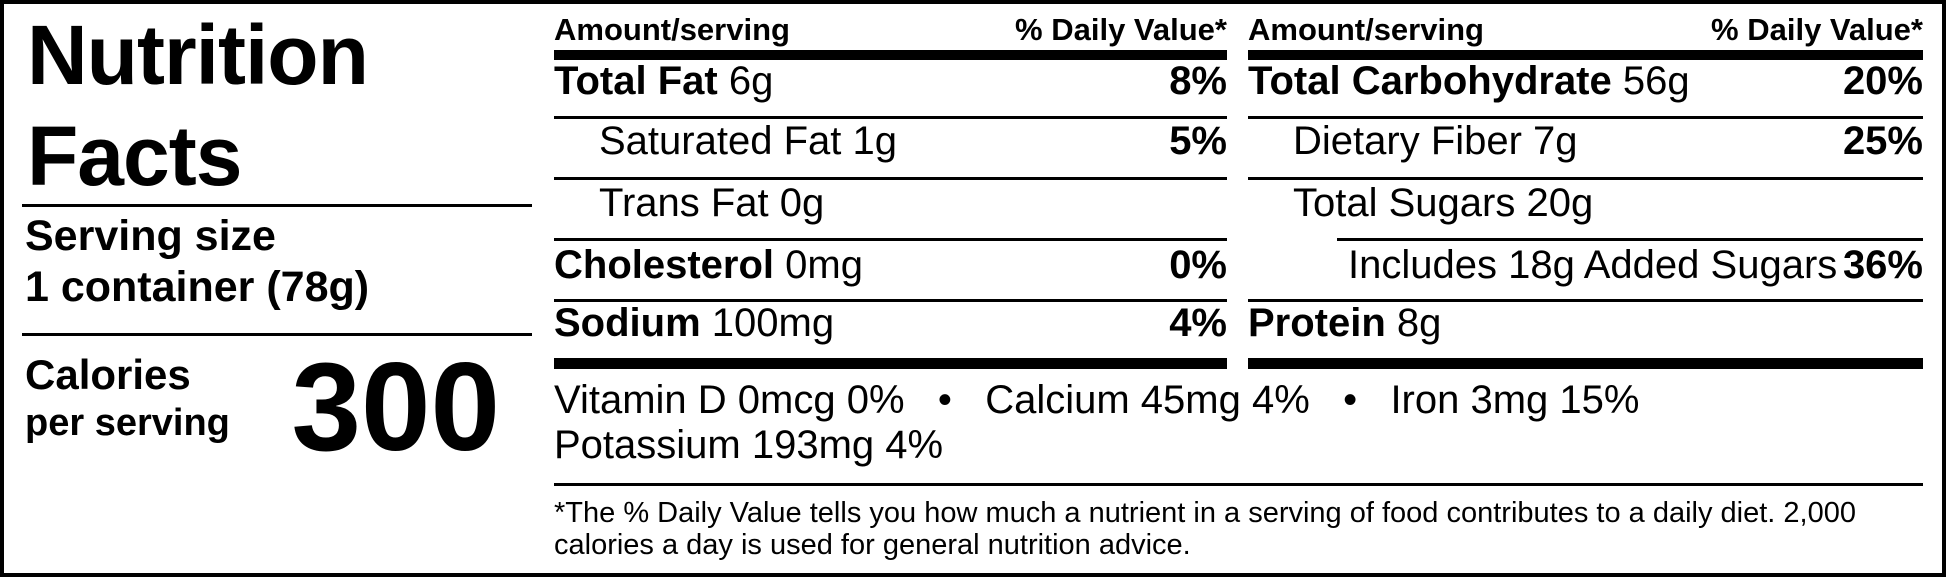 The height and width of the screenshot is (577, 1946). I want to click on nutrient-amount: 56g, so click(1656, 81).